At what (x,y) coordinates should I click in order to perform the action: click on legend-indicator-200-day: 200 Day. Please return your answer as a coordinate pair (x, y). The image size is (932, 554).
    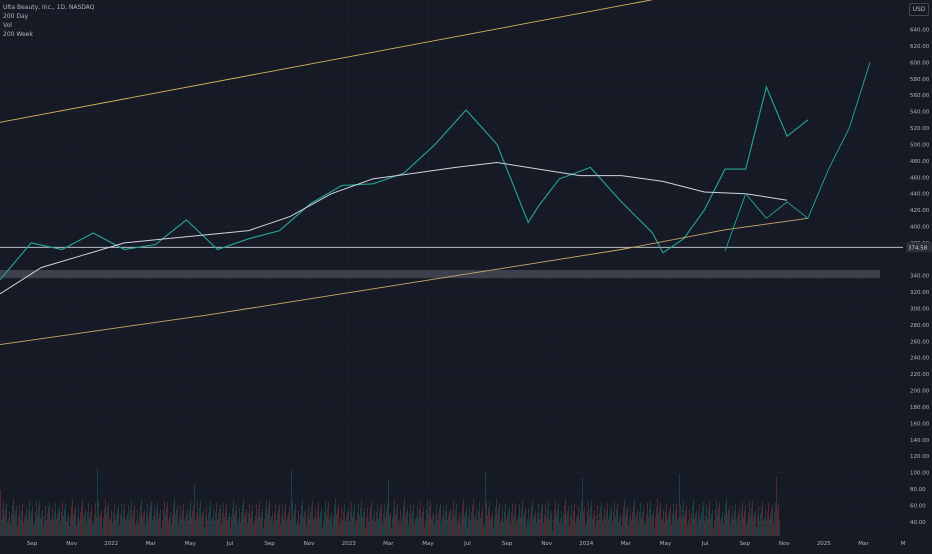
    Looking at the image, I should click on (16, 16).